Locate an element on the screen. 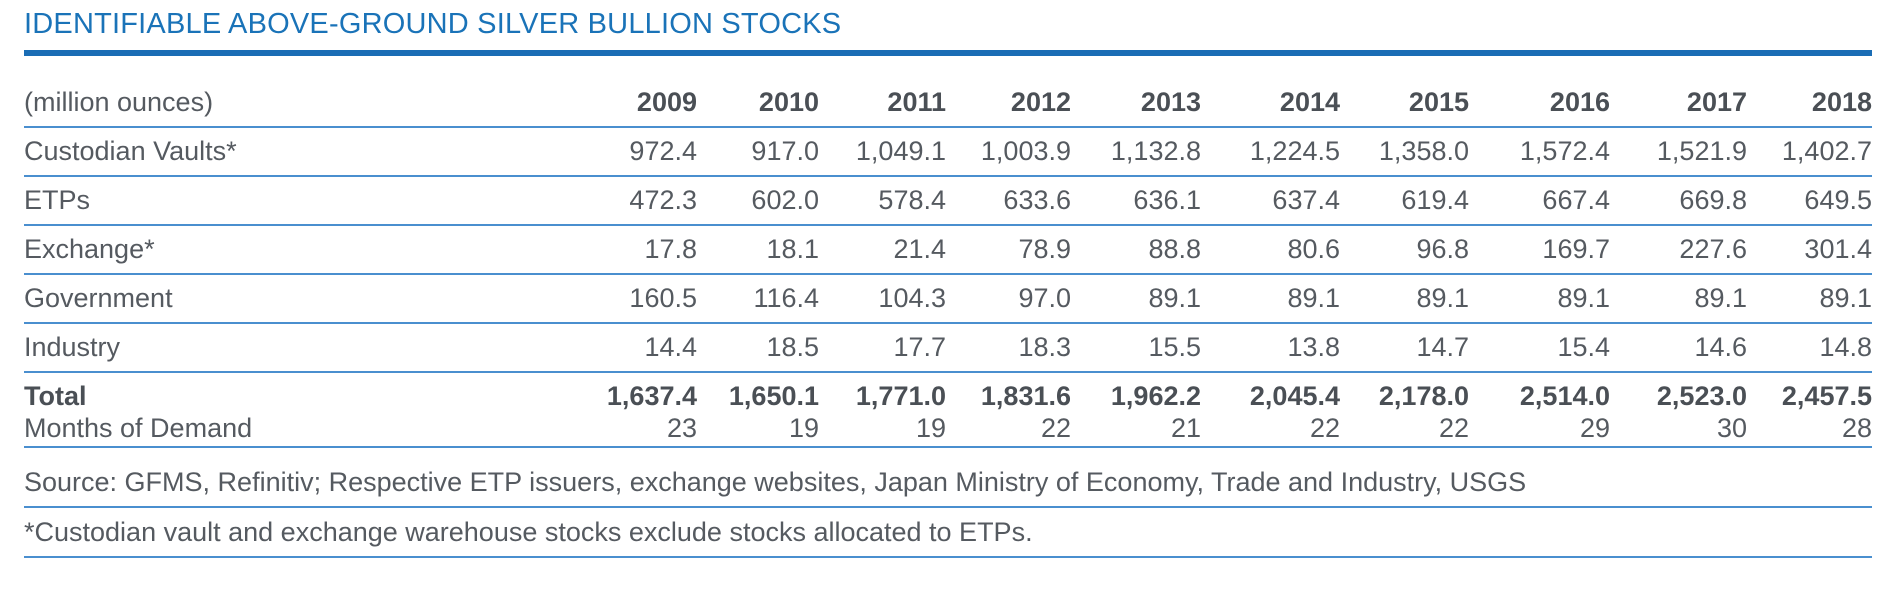  table-cell: 18.1 is located at coordinates (758, 250).